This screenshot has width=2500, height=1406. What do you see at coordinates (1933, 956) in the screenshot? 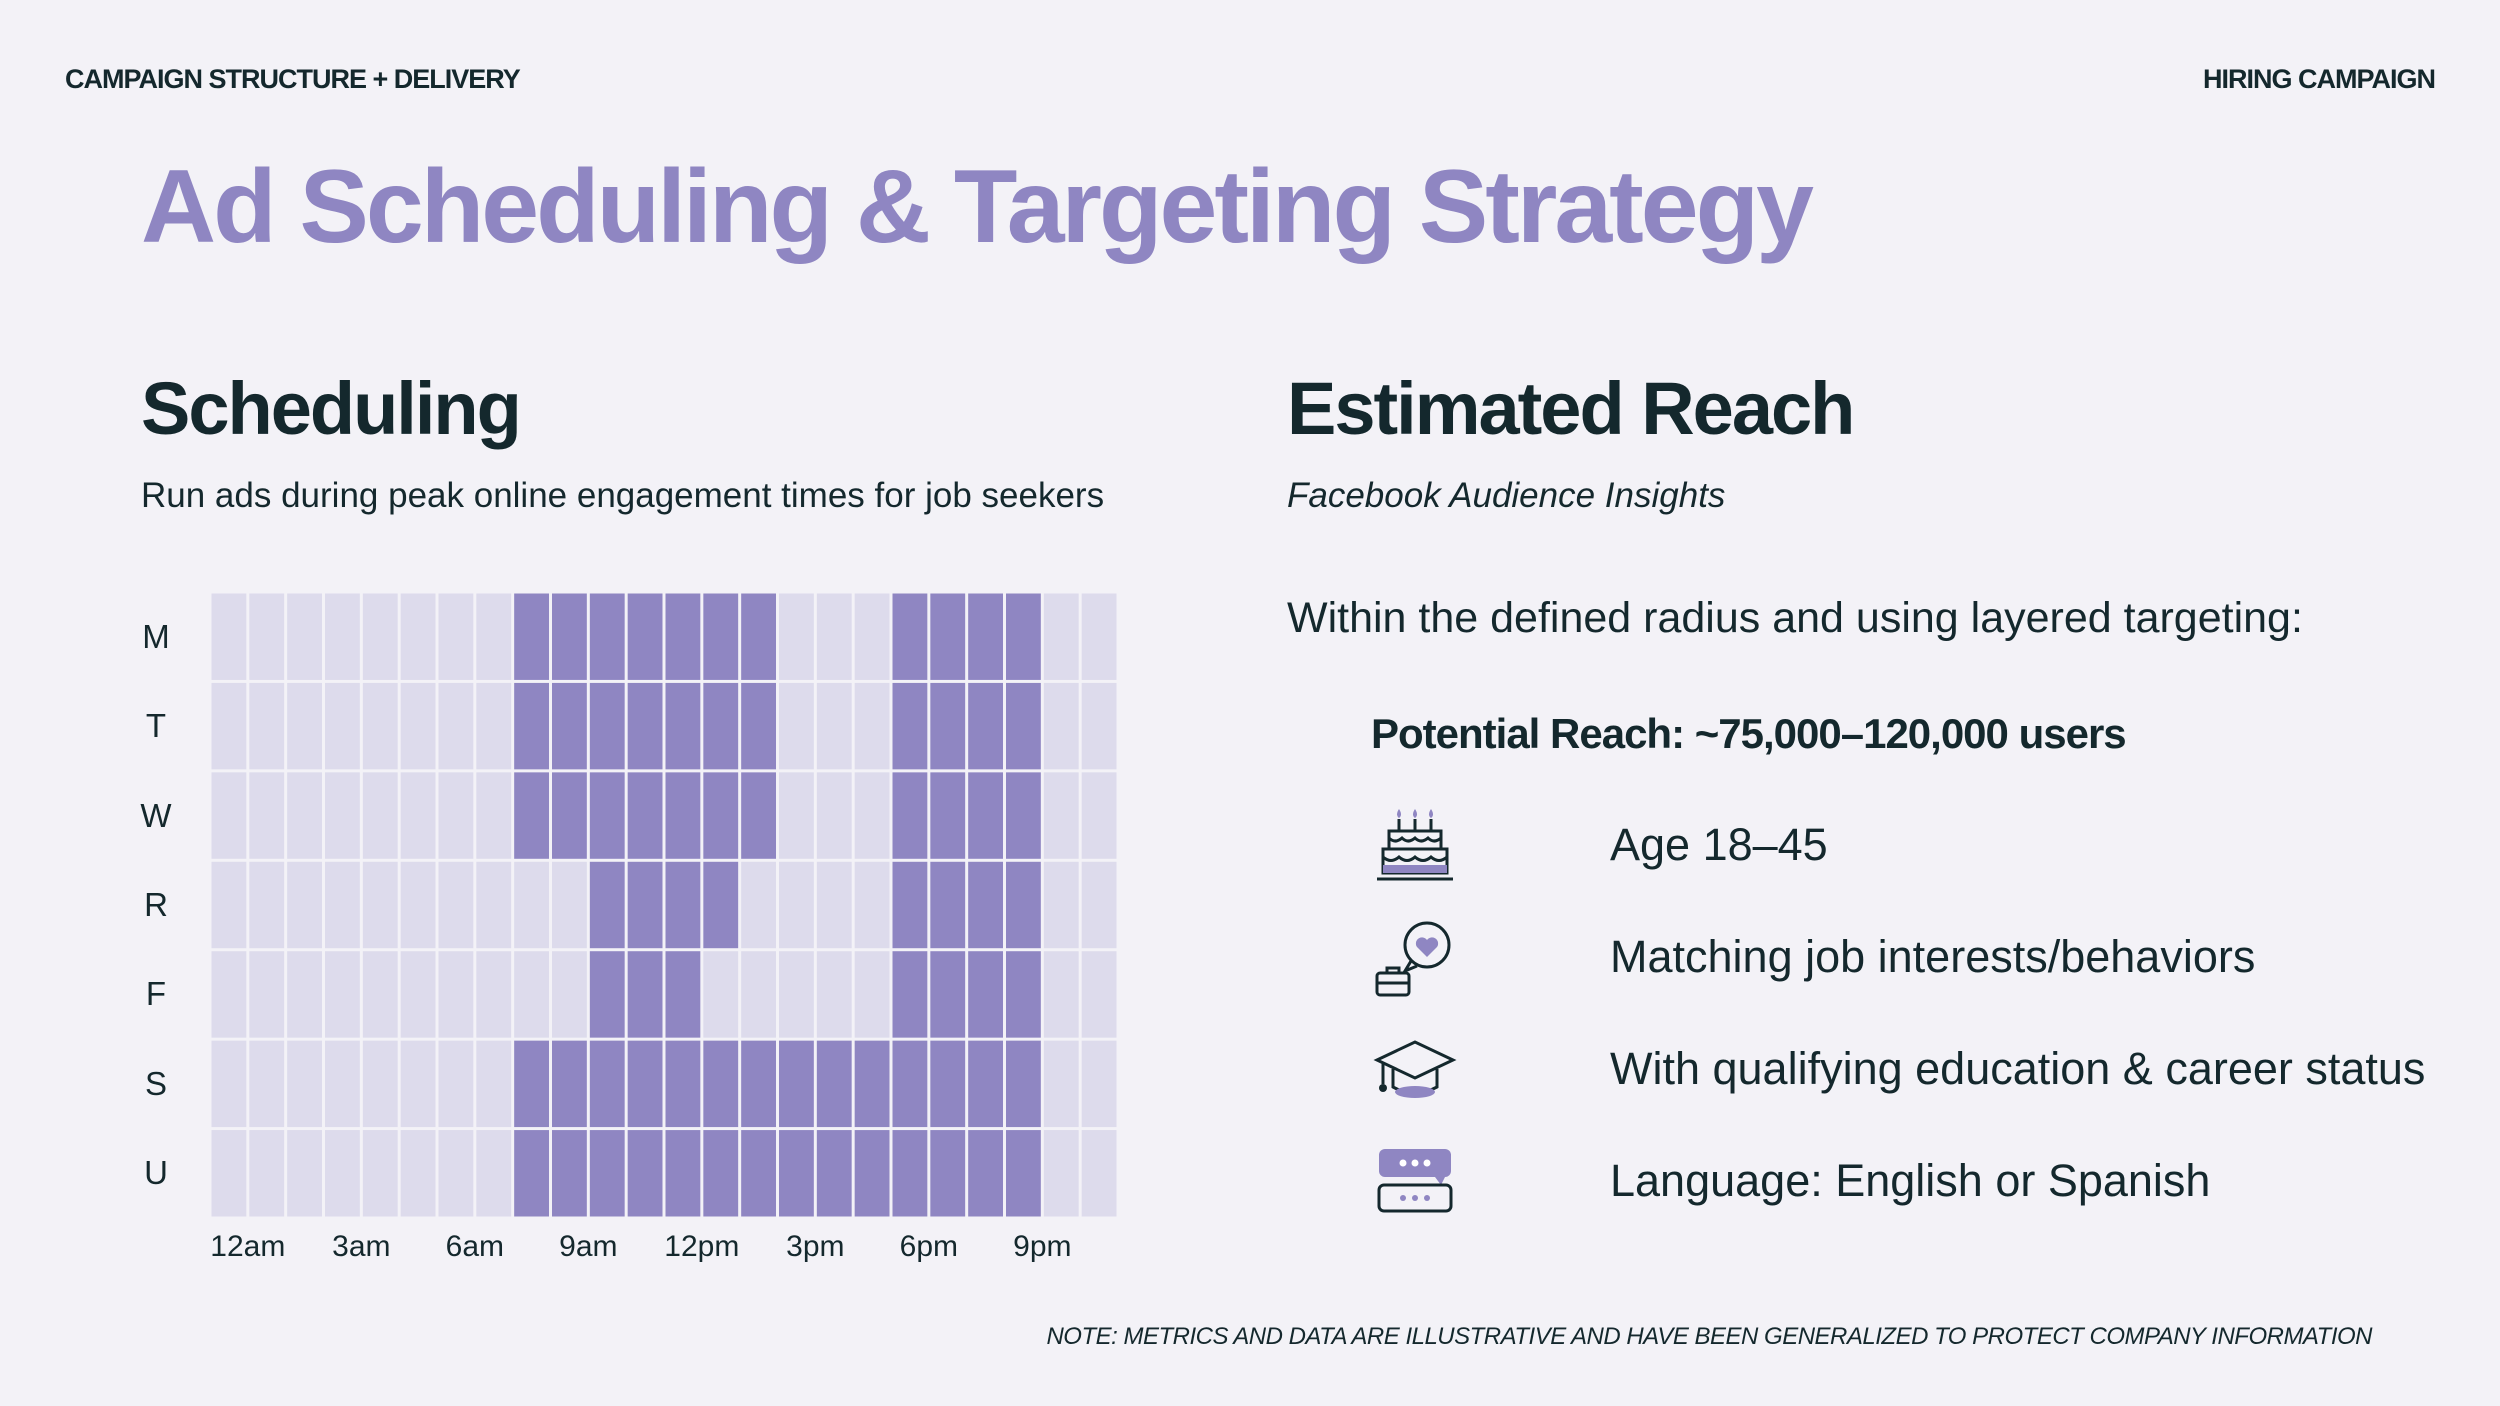
I see `criteria-label: Matching job interests/behaviors` at bounding box center [1933, 956].